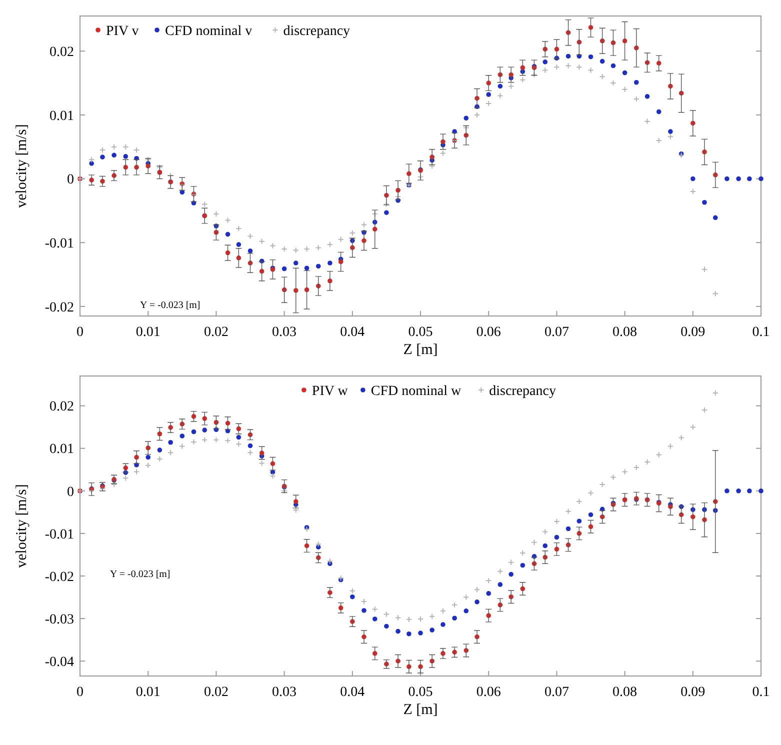 Image resolution: width=781 pixels, height=745 pixels. Describe the element at coordinates (59, 662) in the screenshot. I see `y-tick-label: -0.04` at that location.